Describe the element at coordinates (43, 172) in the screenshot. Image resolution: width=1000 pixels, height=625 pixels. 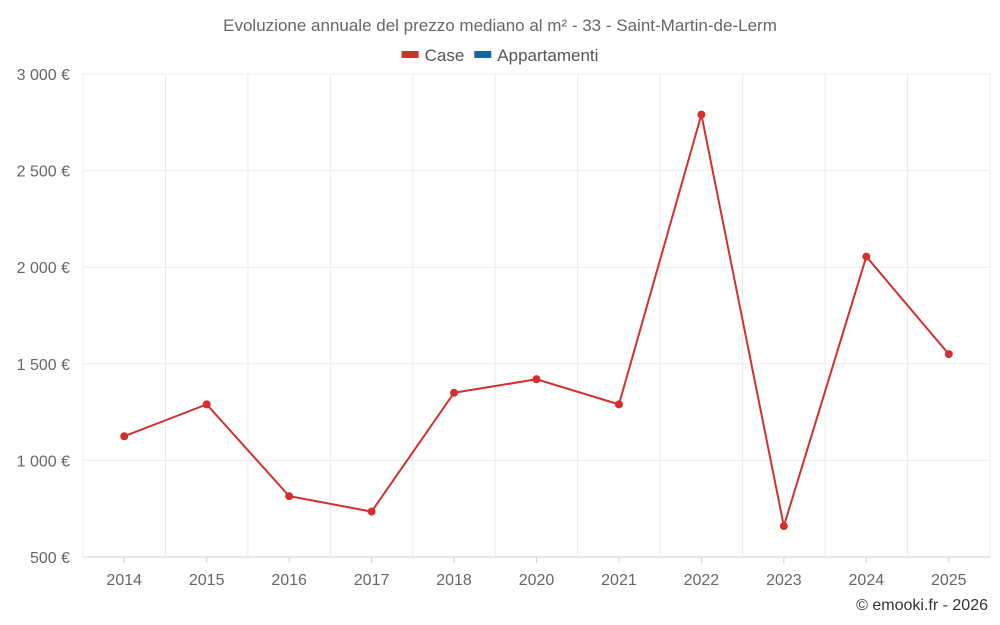
I see `y-tick-label: 2 500 €` at that location.